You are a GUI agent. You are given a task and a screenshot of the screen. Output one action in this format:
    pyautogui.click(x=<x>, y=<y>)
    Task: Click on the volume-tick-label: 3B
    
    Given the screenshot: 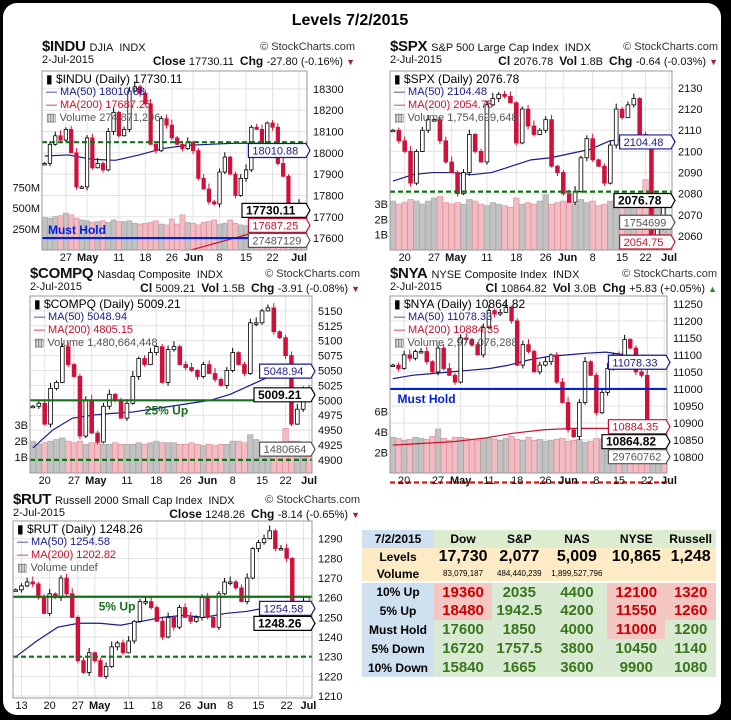 What is the action you would take?
    pyautogui.click(x=21, y=426)
    